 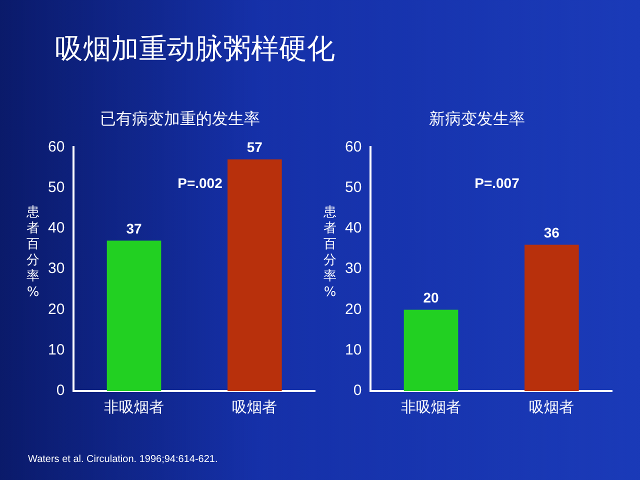 I want to click on chart-title: 新病变发生率, so click(x=477, y=118).